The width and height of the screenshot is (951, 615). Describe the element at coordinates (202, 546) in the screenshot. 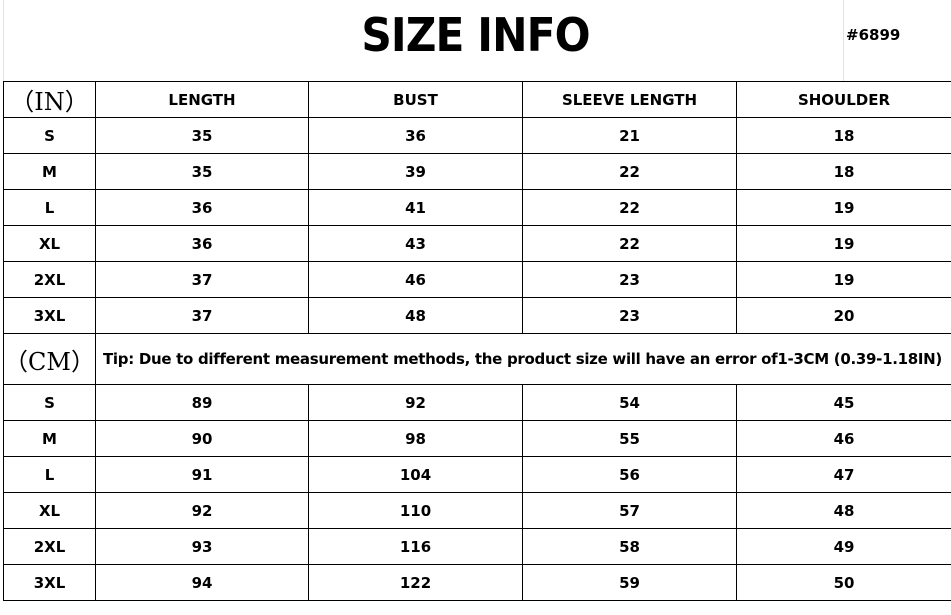

I see `cell-length: 93` at that location.